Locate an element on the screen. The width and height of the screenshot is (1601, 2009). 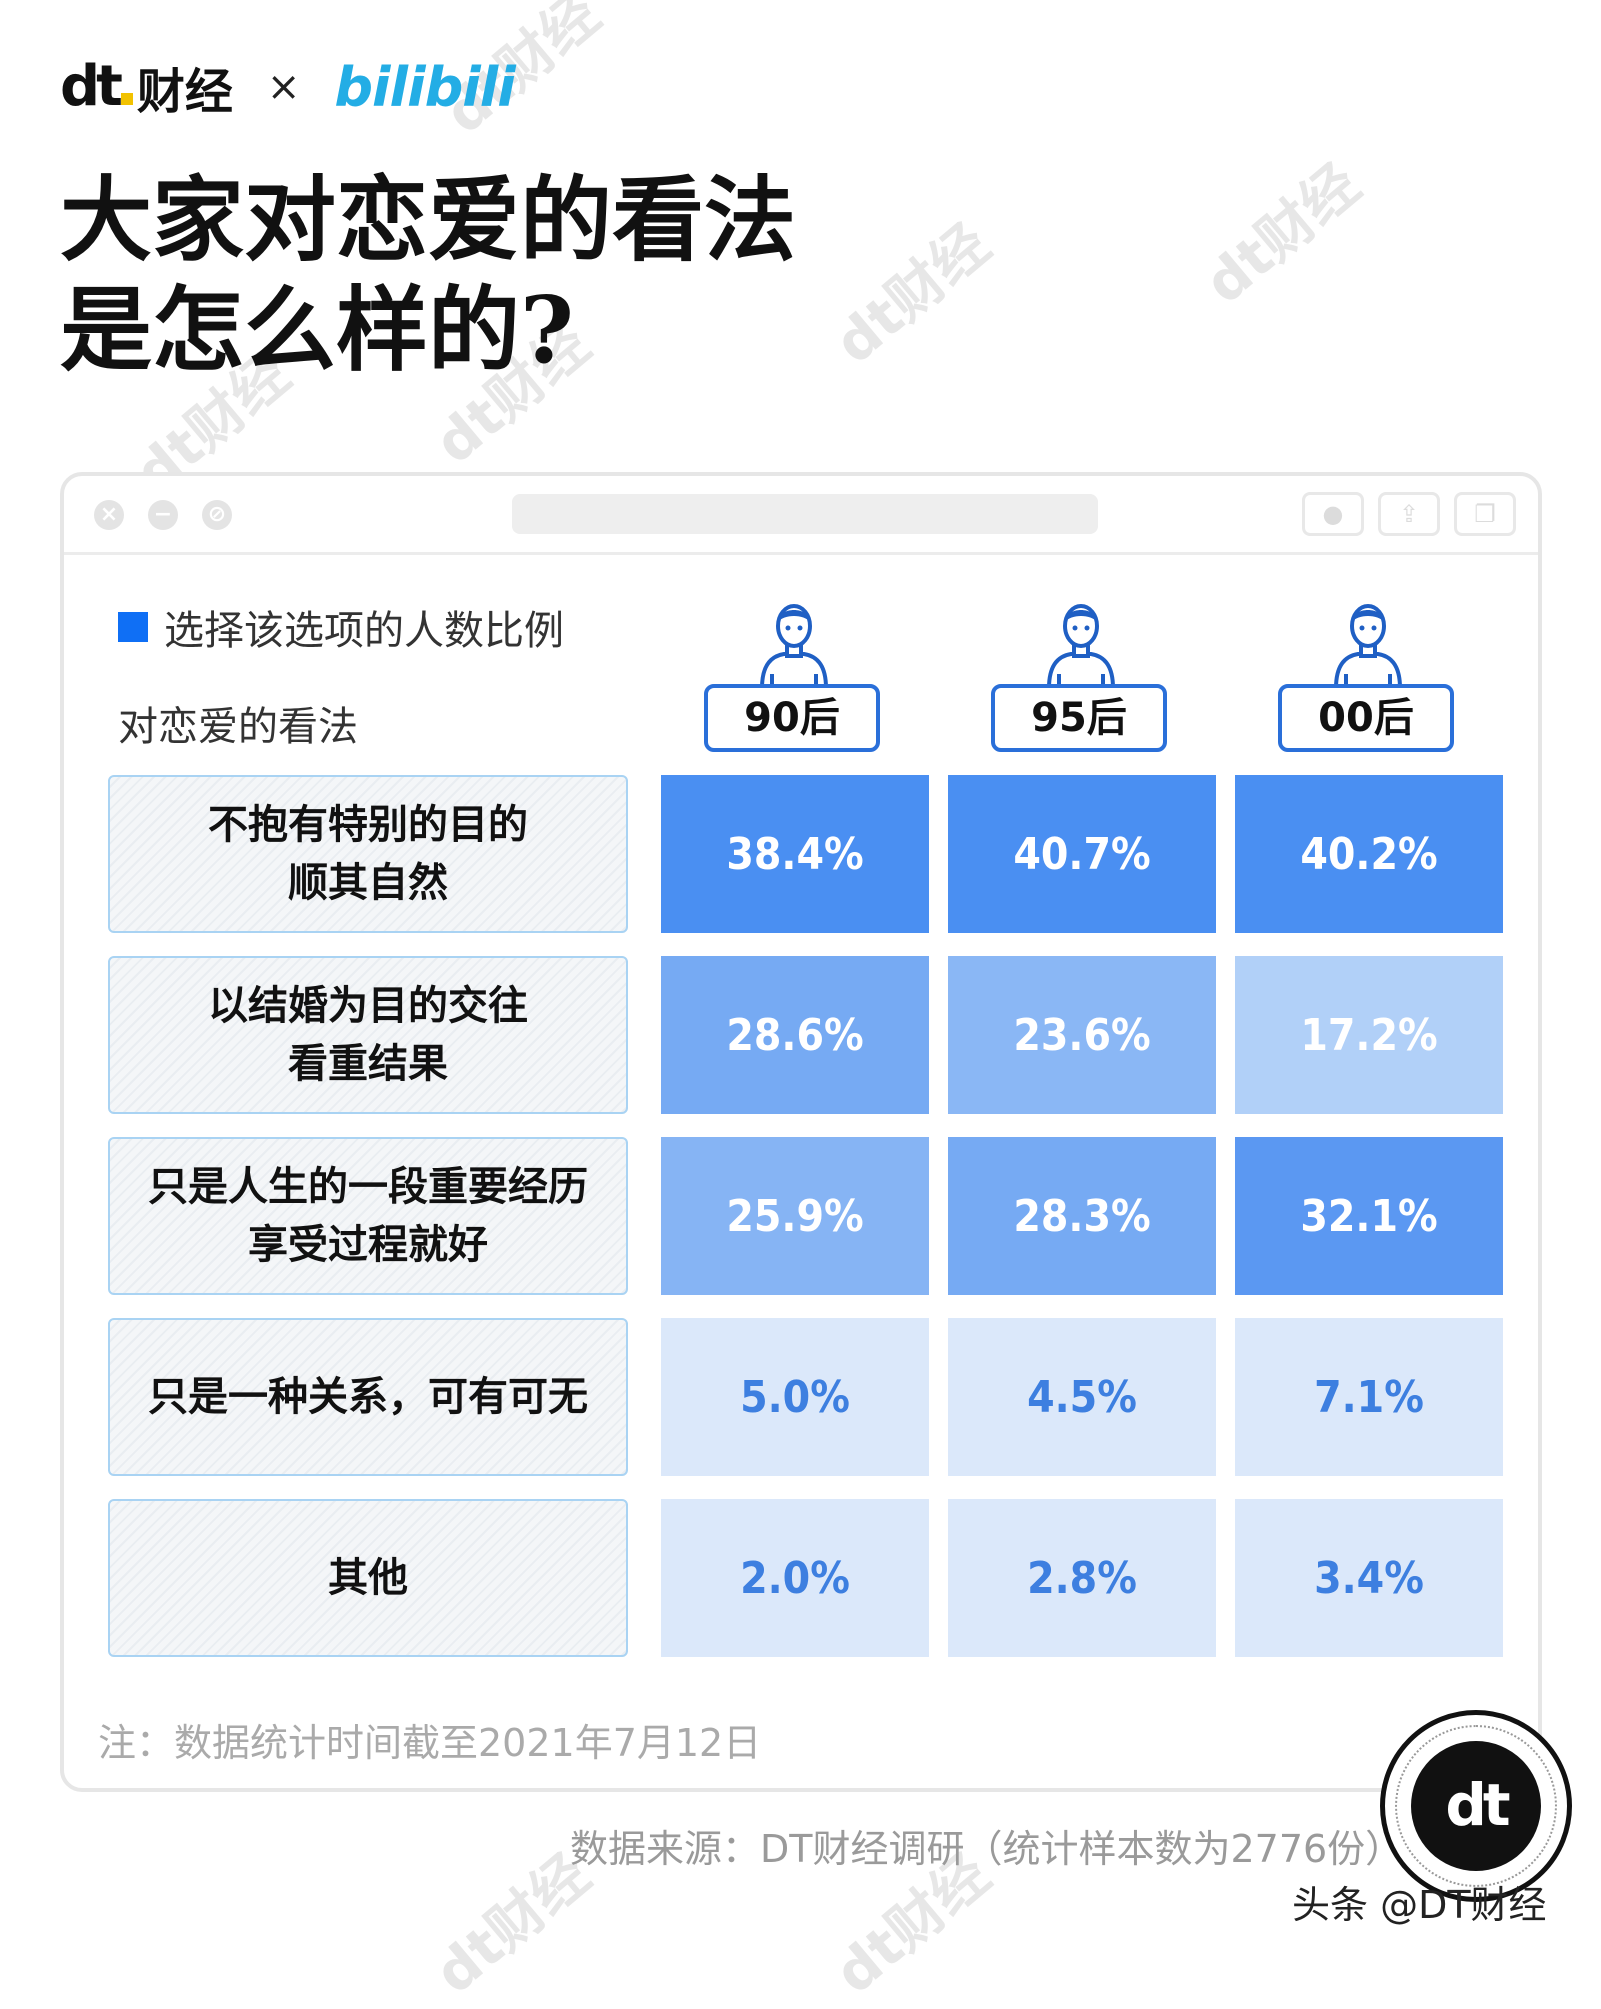
dt-logo-text: 财经 is located at coordinates (184, 92).